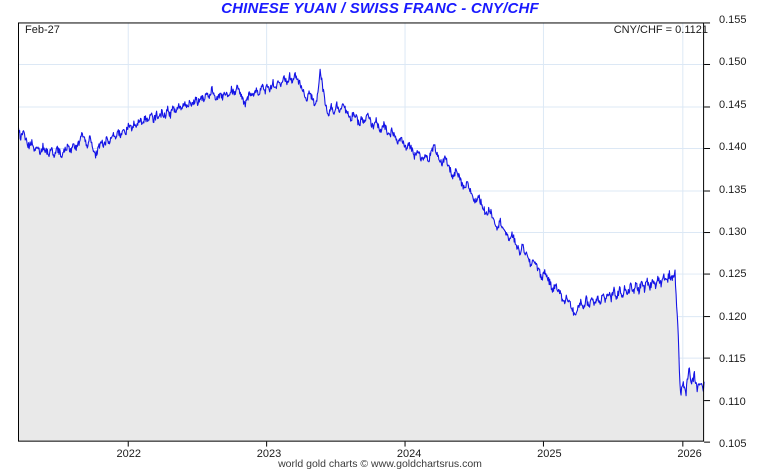  Describe the element at coordinates (42, 30) in the screenshot. I see `date-label: Feb-27` at that location.